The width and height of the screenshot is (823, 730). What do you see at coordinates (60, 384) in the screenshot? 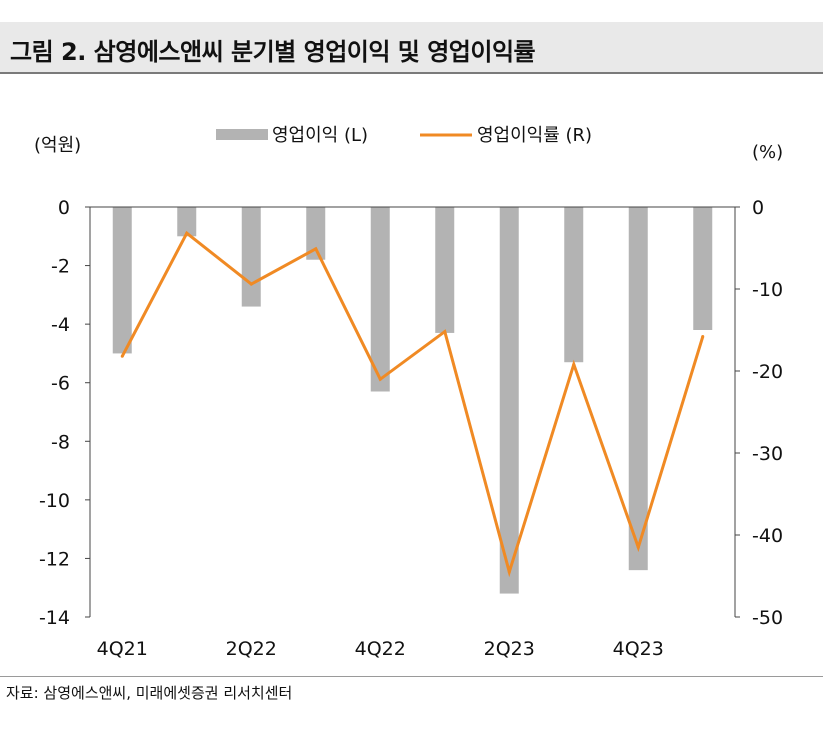
I see `left-tick-label: -6` at bounding box center [60, 384].